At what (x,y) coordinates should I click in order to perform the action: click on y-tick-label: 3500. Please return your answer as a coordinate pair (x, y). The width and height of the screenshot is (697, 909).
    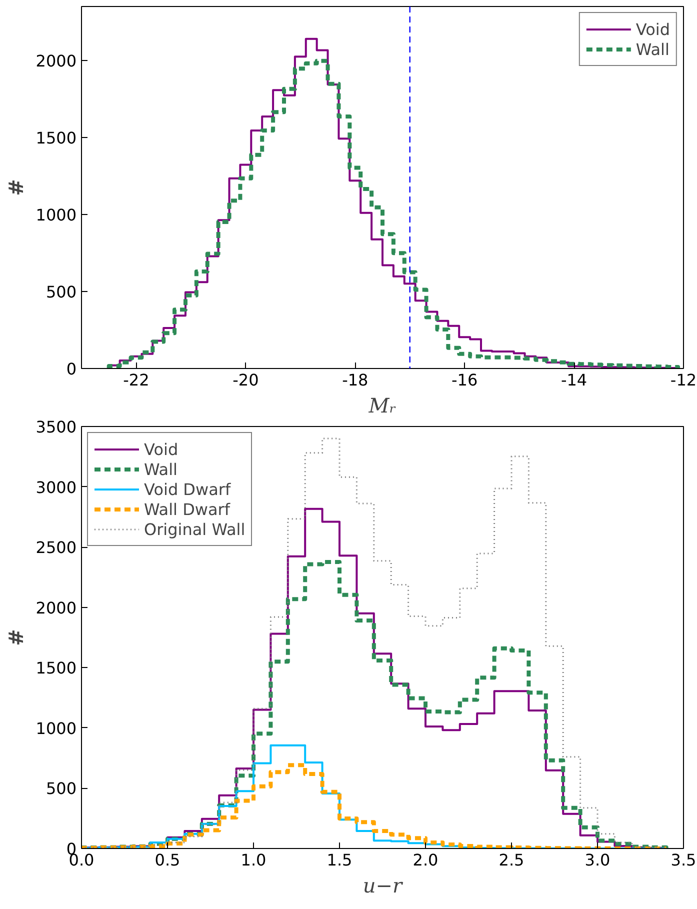
    Looking at the image, I should click on (56, 427).